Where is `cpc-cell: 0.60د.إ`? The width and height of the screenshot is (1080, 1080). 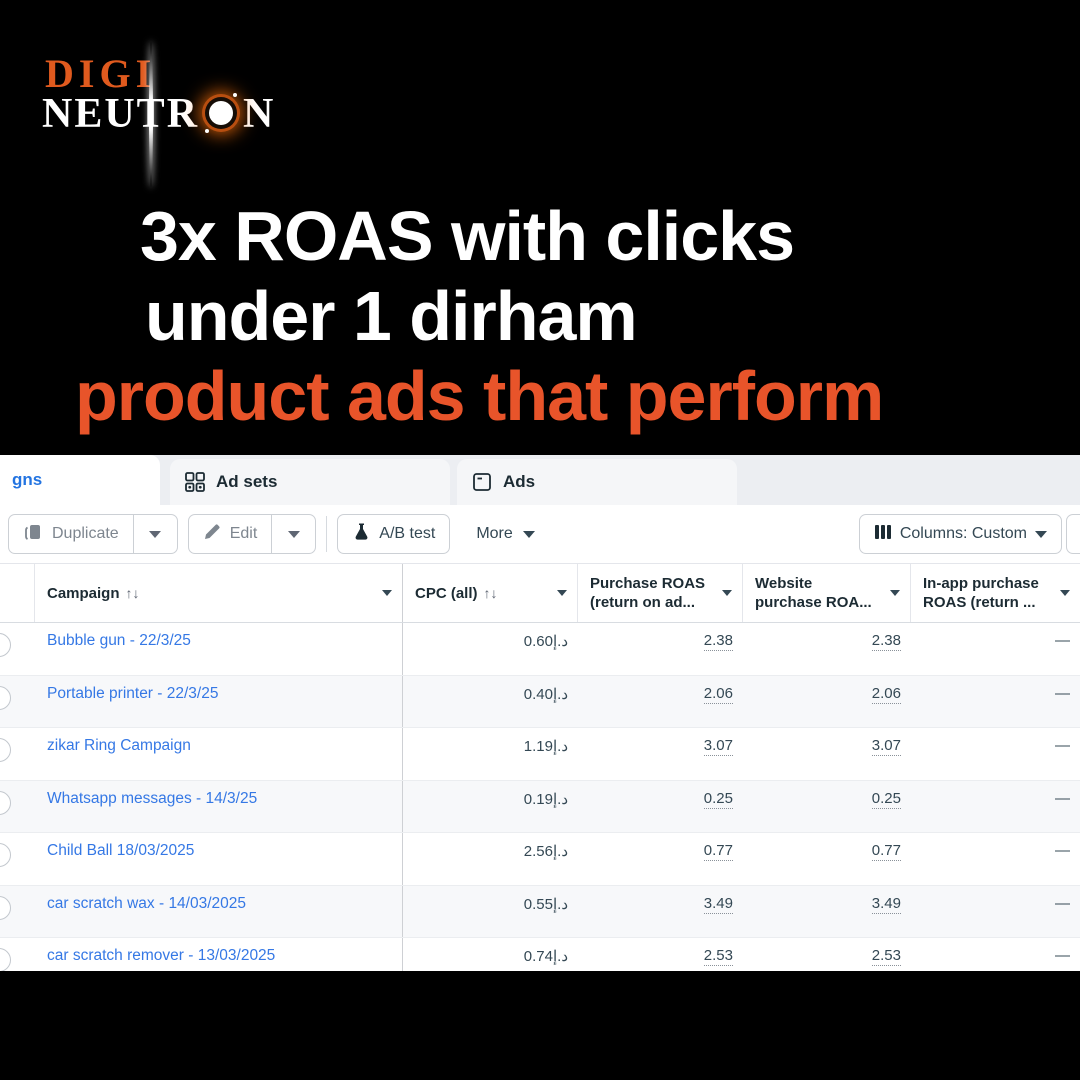
cpc-cell: 0.60د.إ is located at coordinates (490, 649).